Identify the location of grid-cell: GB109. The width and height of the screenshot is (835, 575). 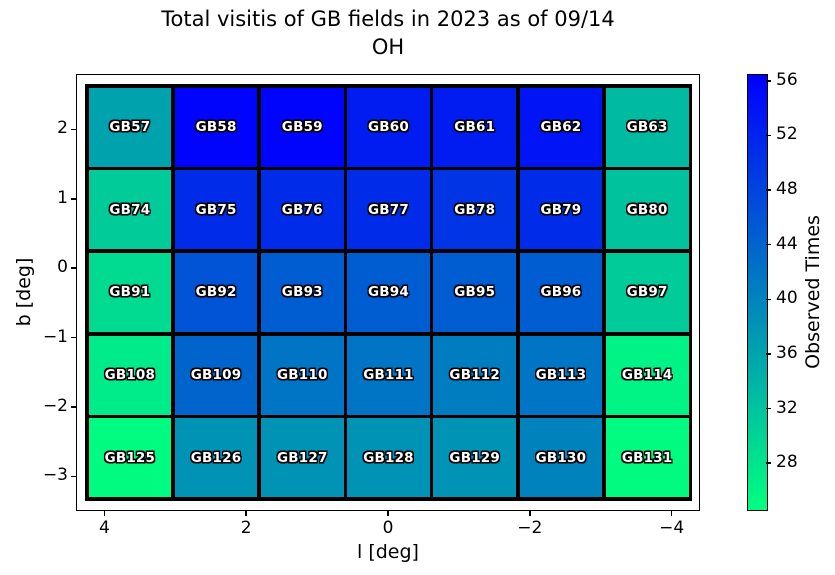
(216, 375).